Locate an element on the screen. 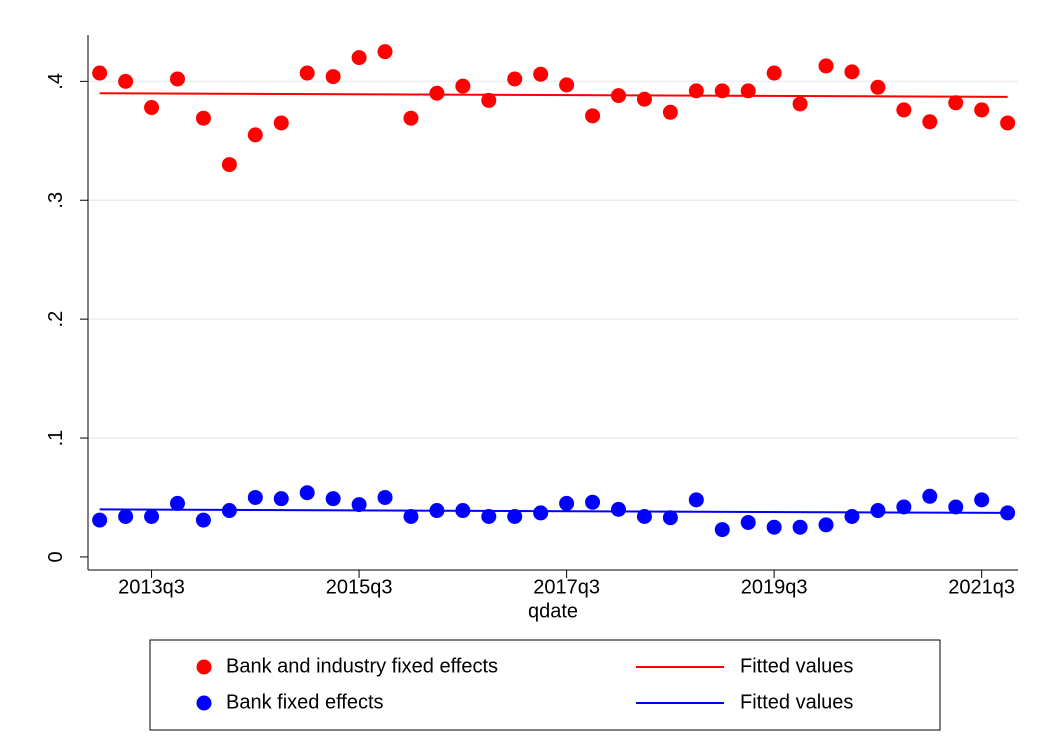 Image resolution: width=1041 pixels, height=752 pixels. y-tick-label: .2 is located at coordinates (56, 319).